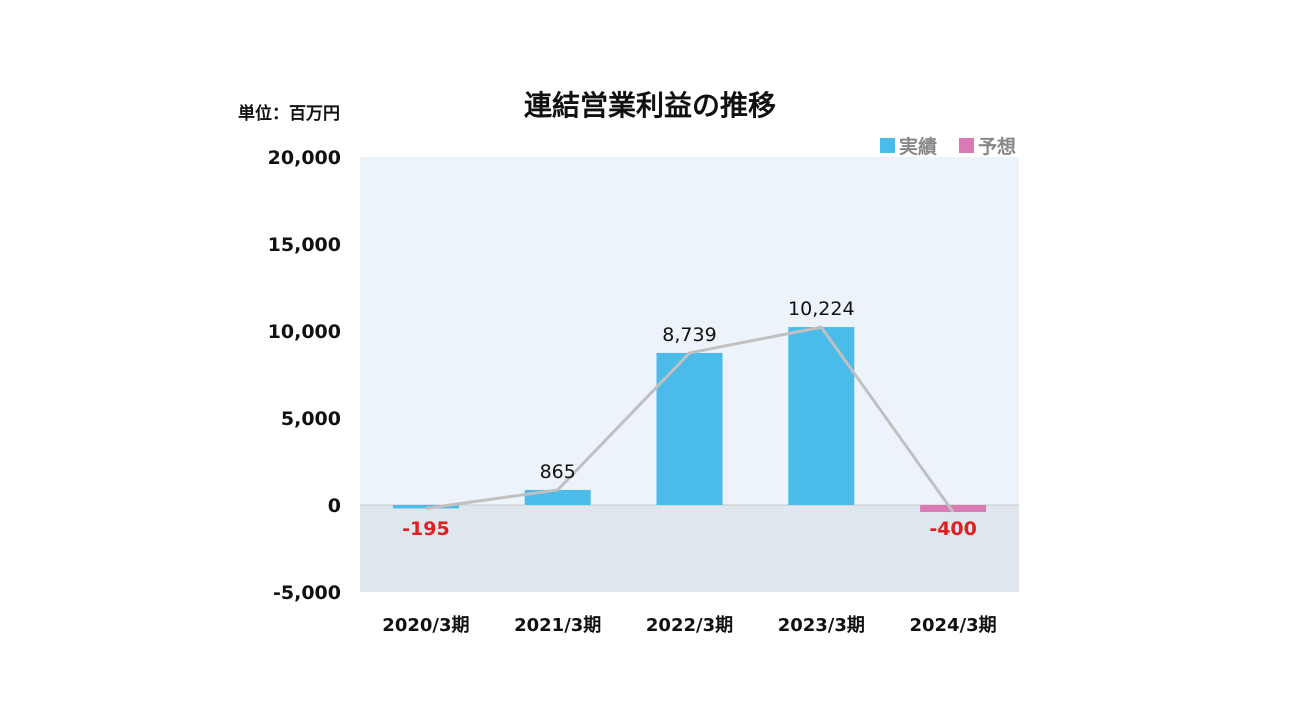 Image resolution: width=1300 pixels, height=720 pixels. What do you see at coordinates (689, 625) in the screenshot?
I see `x-tick-label: 2022/3期` at bounding box center [689, 625].